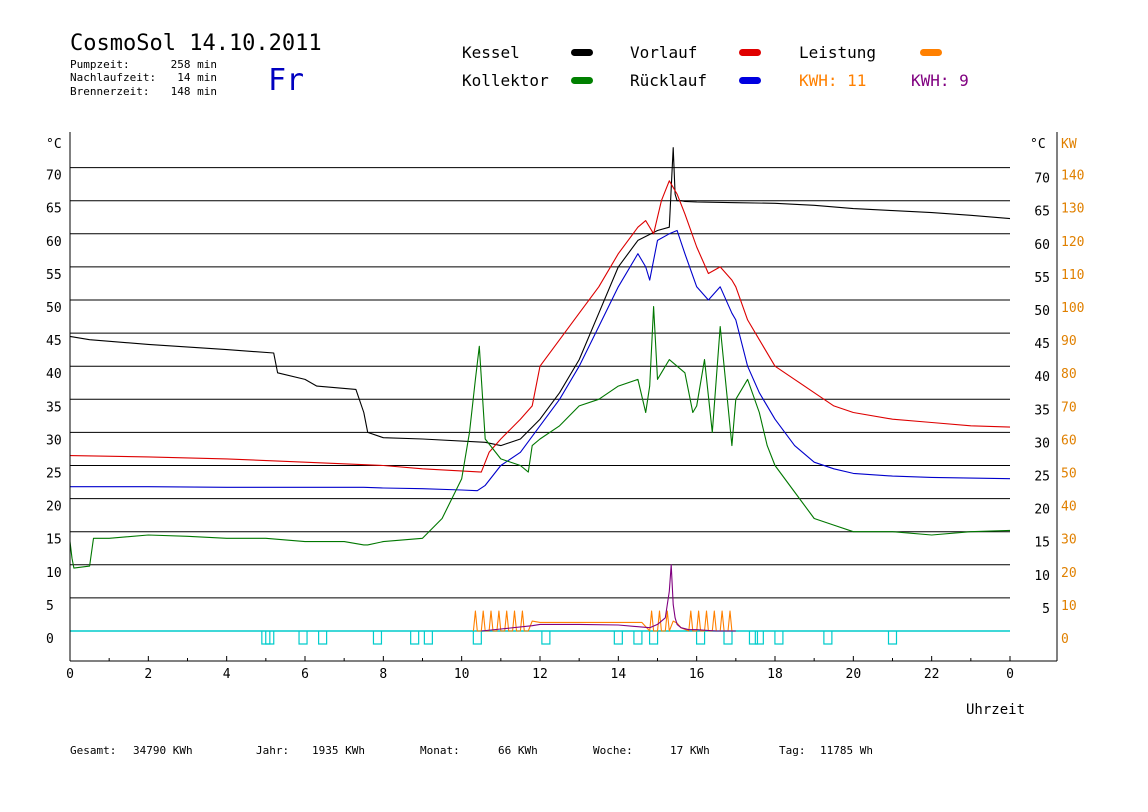 The width and height of the screenshot is (1148, 812). Describe the element at coordinates (1072, 209) in the screenshot. I see `y-right-kw-label-130: 130` at that location.